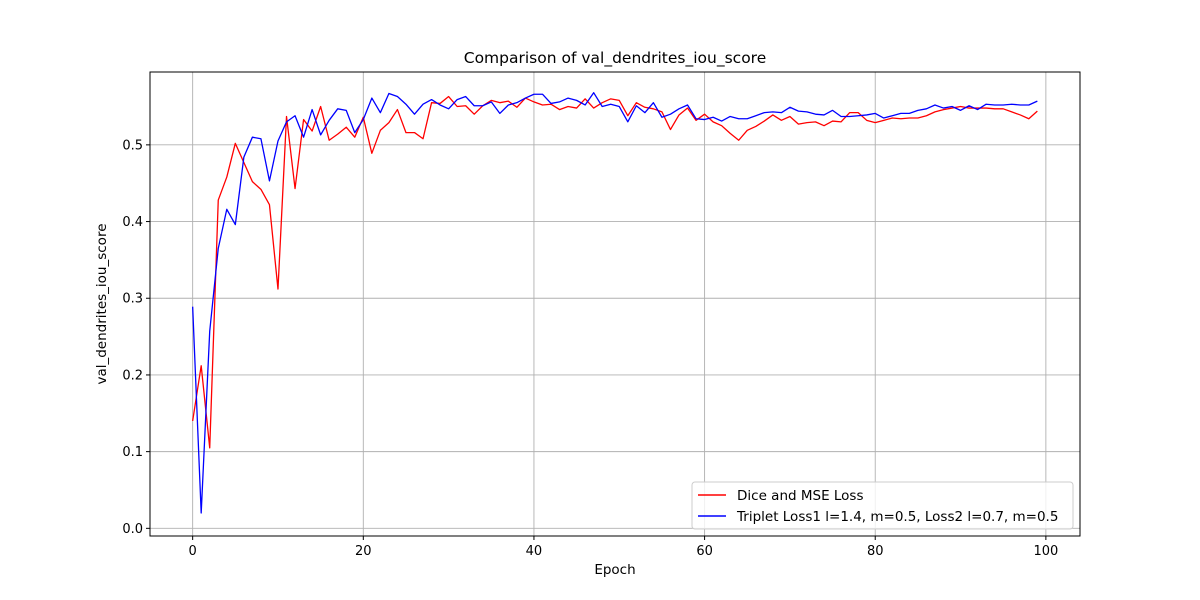  I want to click on y-tick-label: 0.3, so click(132, 299).